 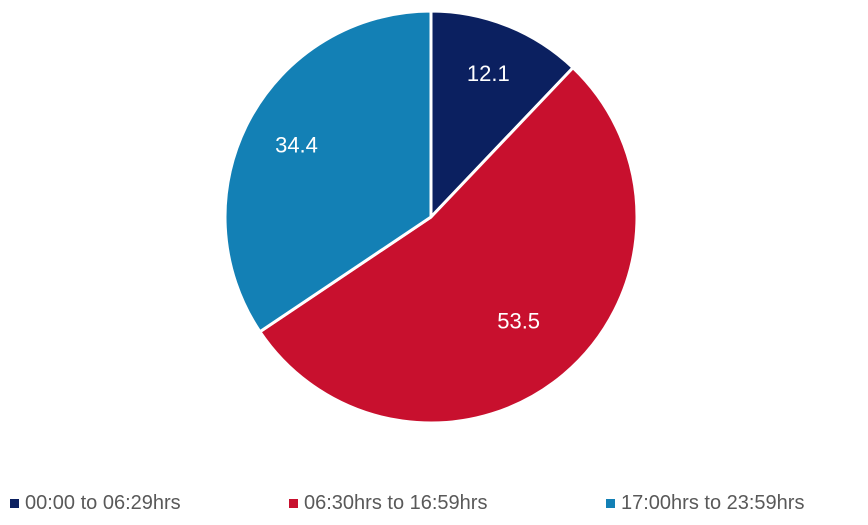 I want to click on pie-data-label-1: 53.5, so click(x=518, y=320).